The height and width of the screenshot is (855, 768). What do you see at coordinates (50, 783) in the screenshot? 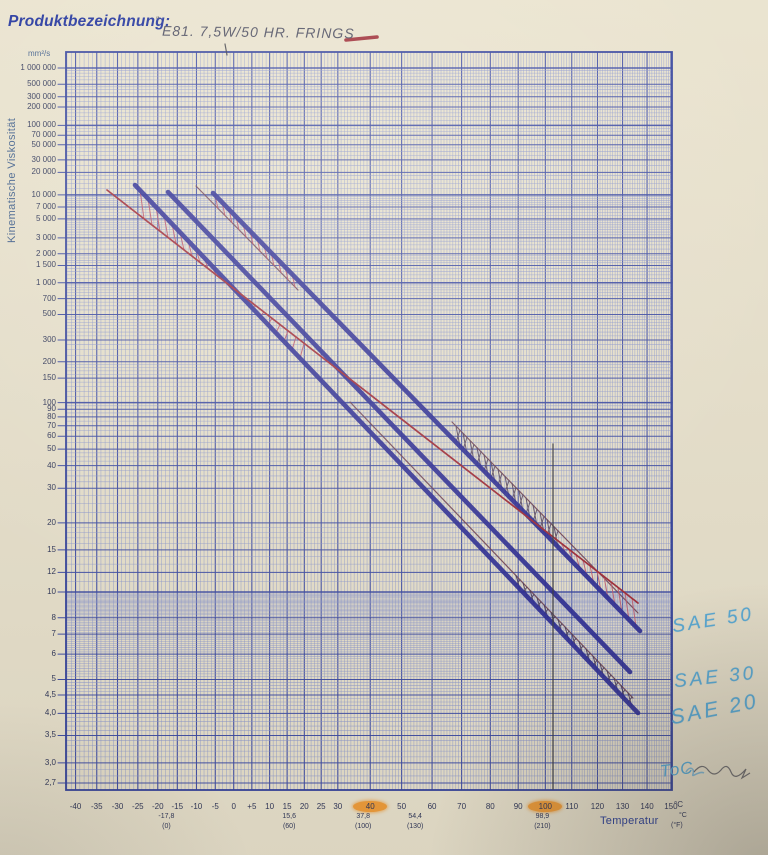
I see `y-tick-label: 2,7` at bounding box center [50, 783].